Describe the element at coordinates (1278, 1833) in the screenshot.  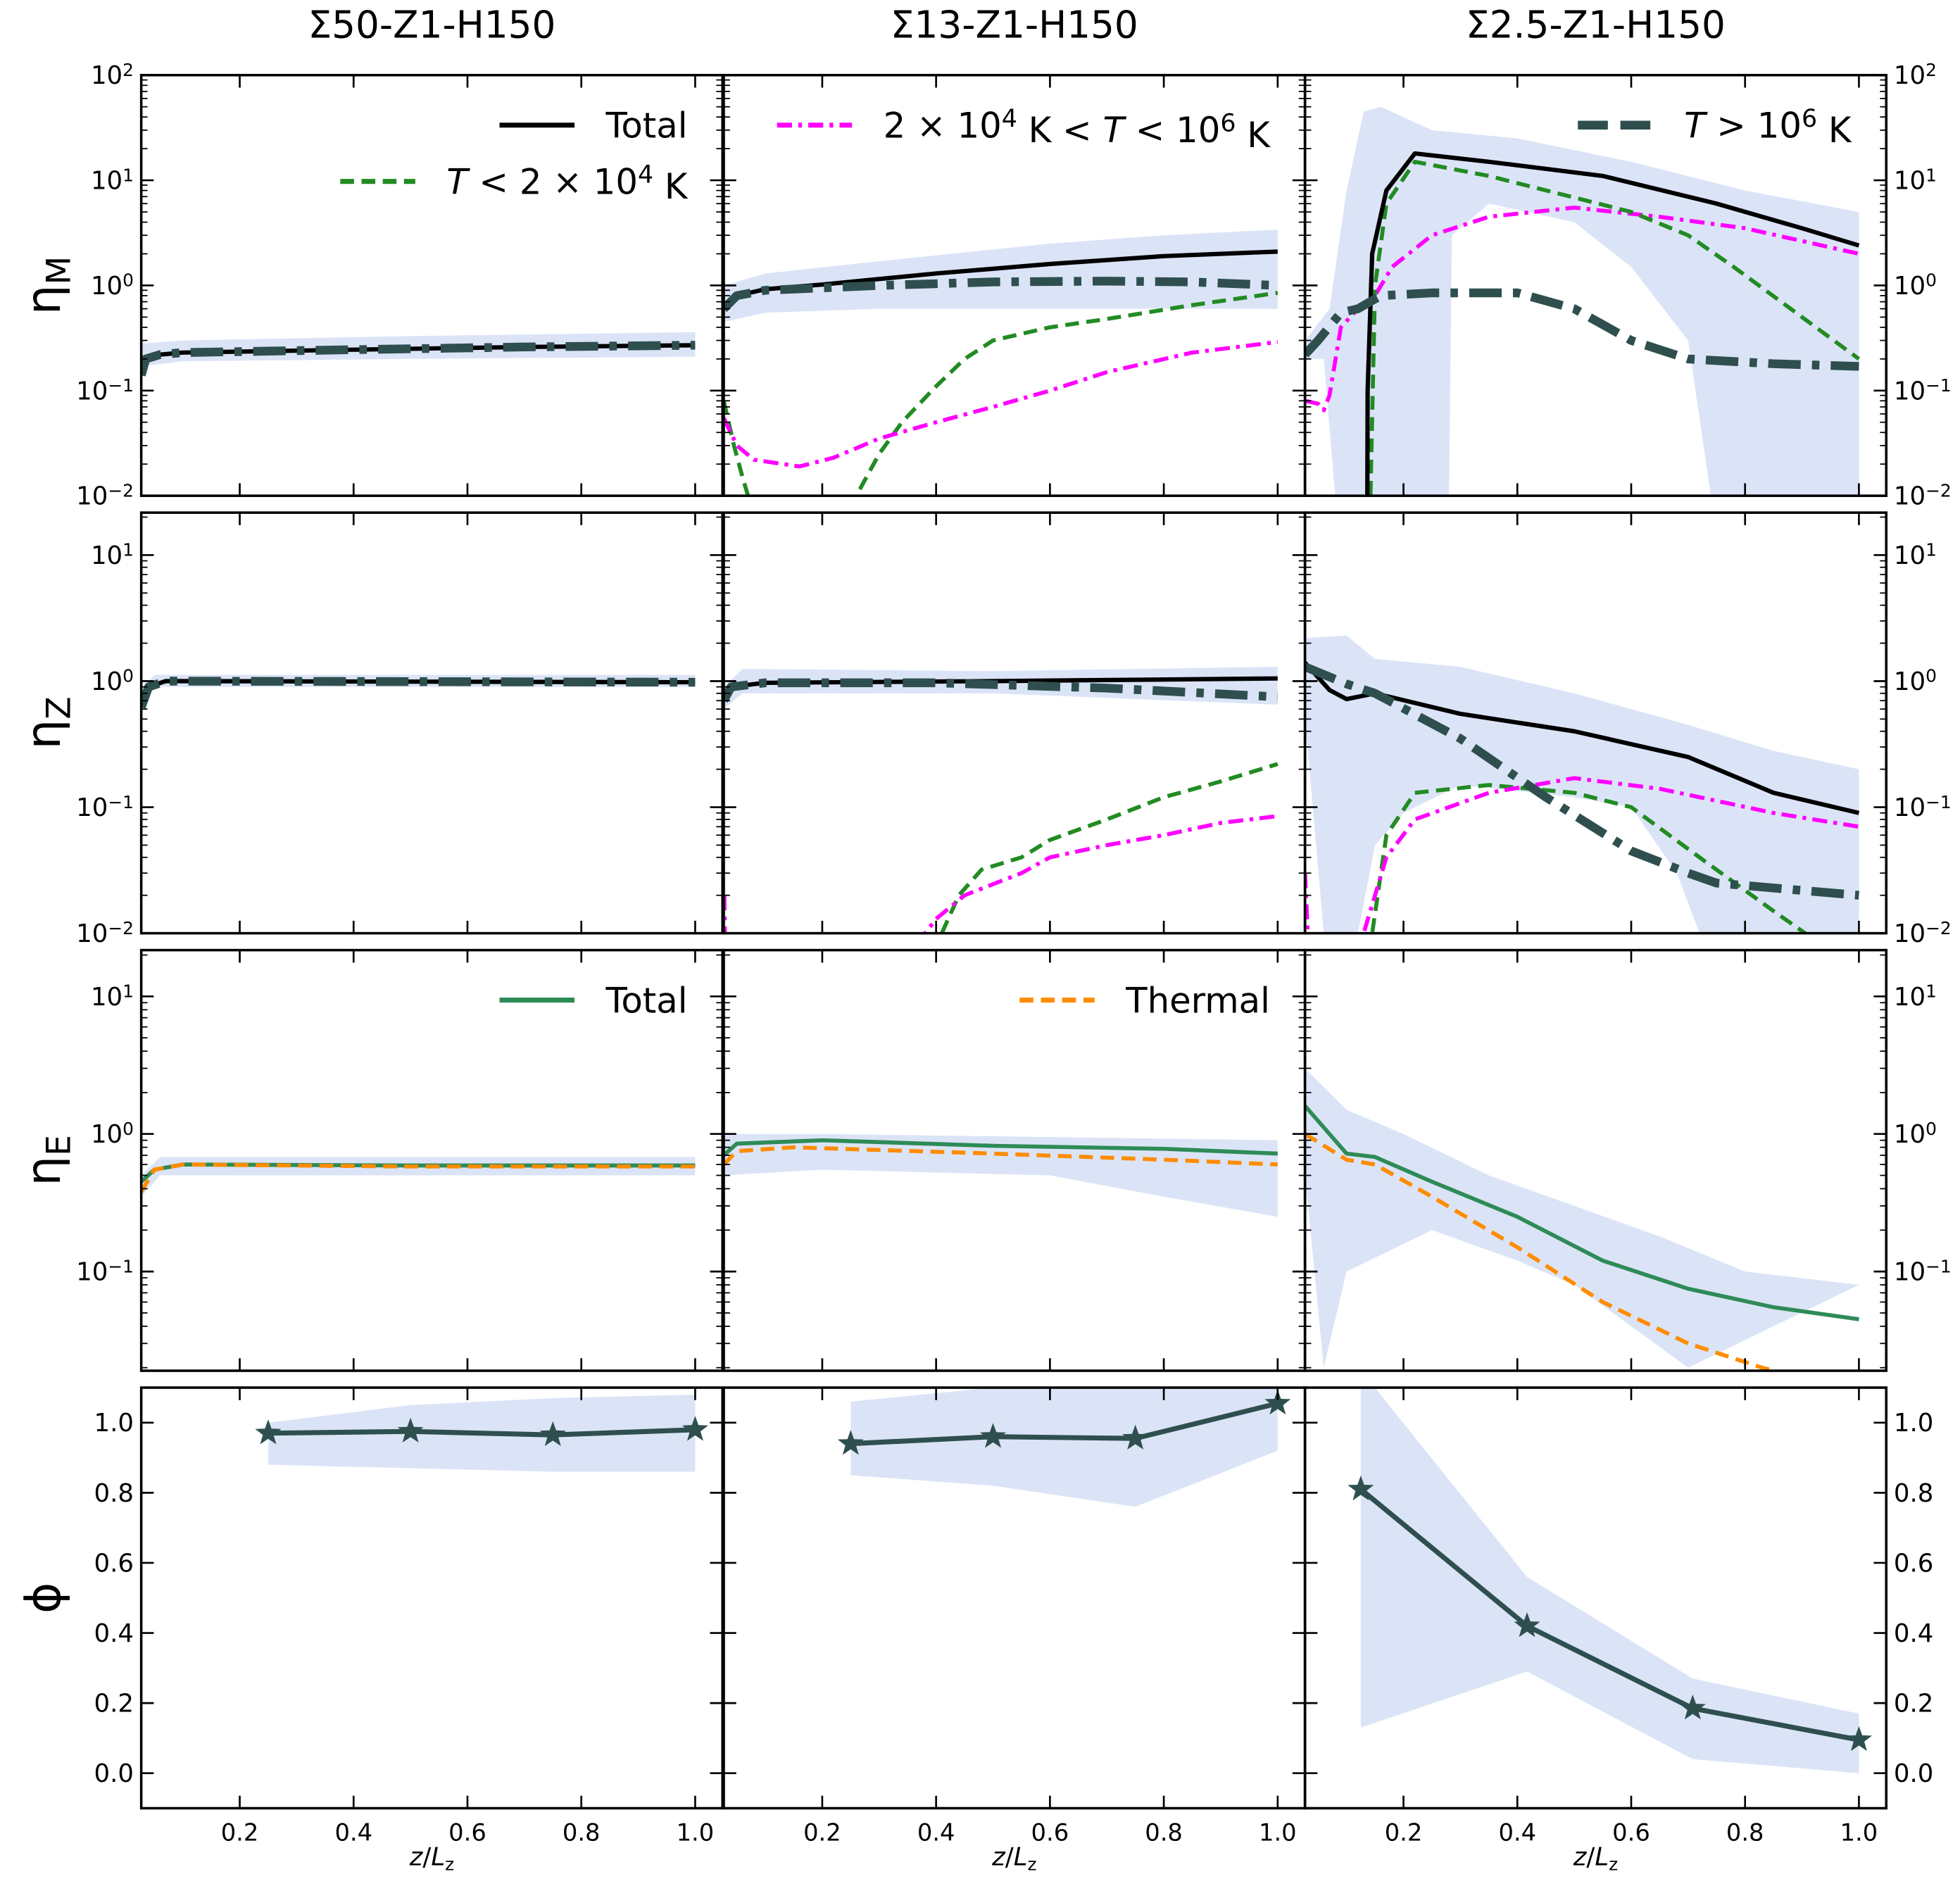
I see `x-tick-label: 1.0` at that location.